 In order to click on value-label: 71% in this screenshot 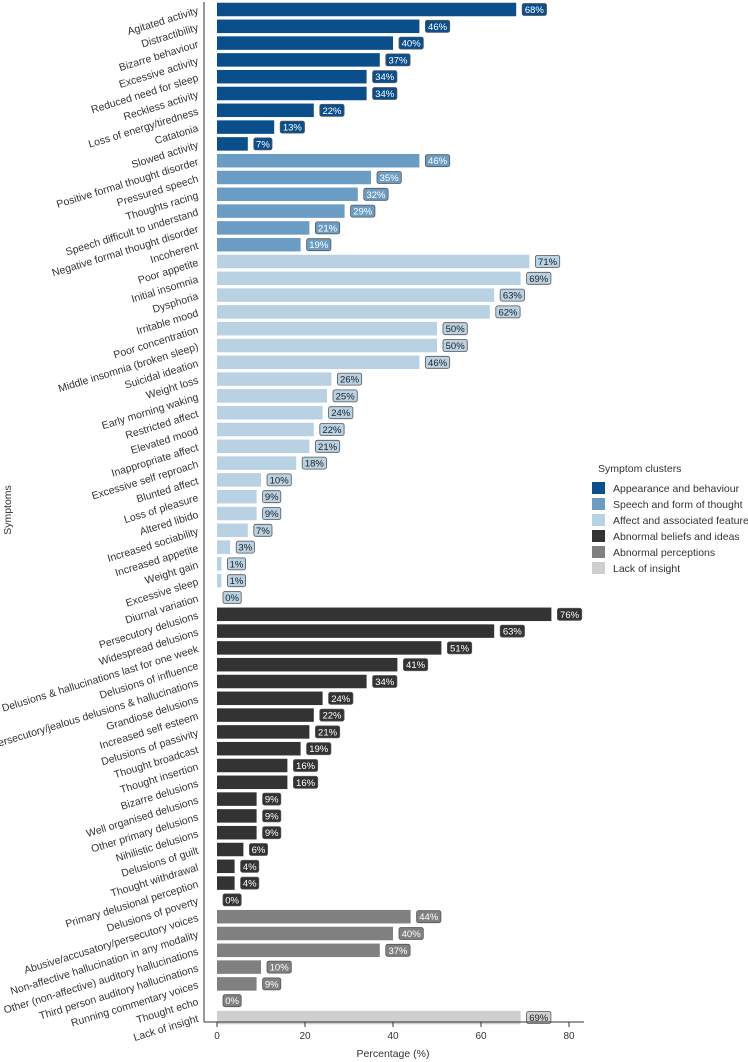, I will do `click(548, 262)`.